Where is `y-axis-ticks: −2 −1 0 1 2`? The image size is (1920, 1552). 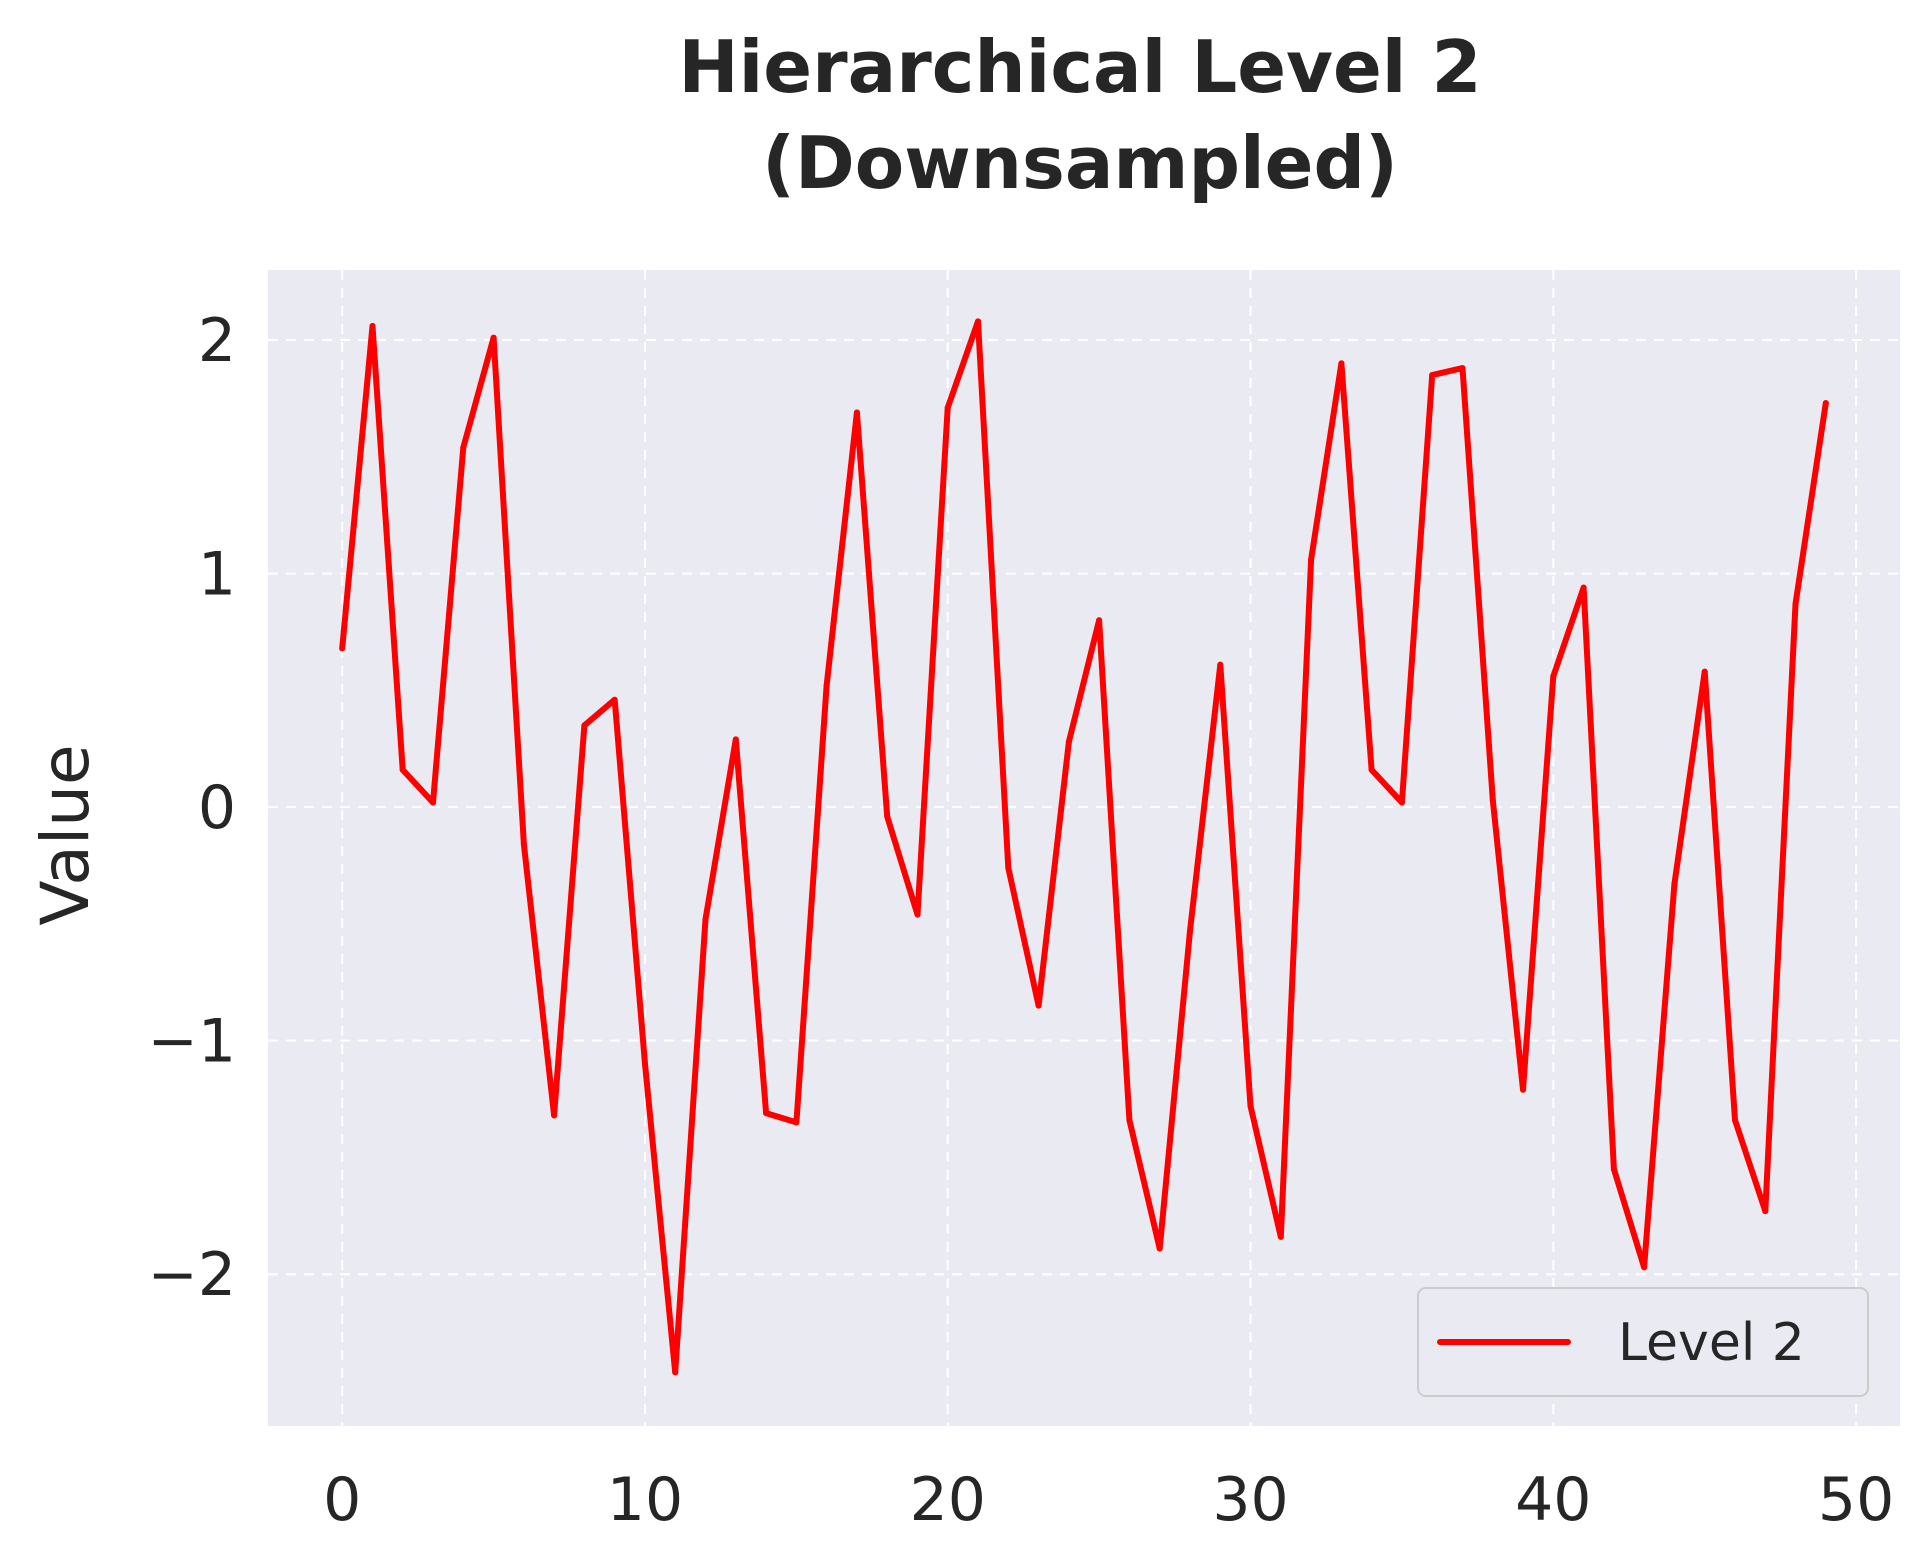 y-axis-ticks: −2 −1 0 1 2 is located at coordinates (192, 808).